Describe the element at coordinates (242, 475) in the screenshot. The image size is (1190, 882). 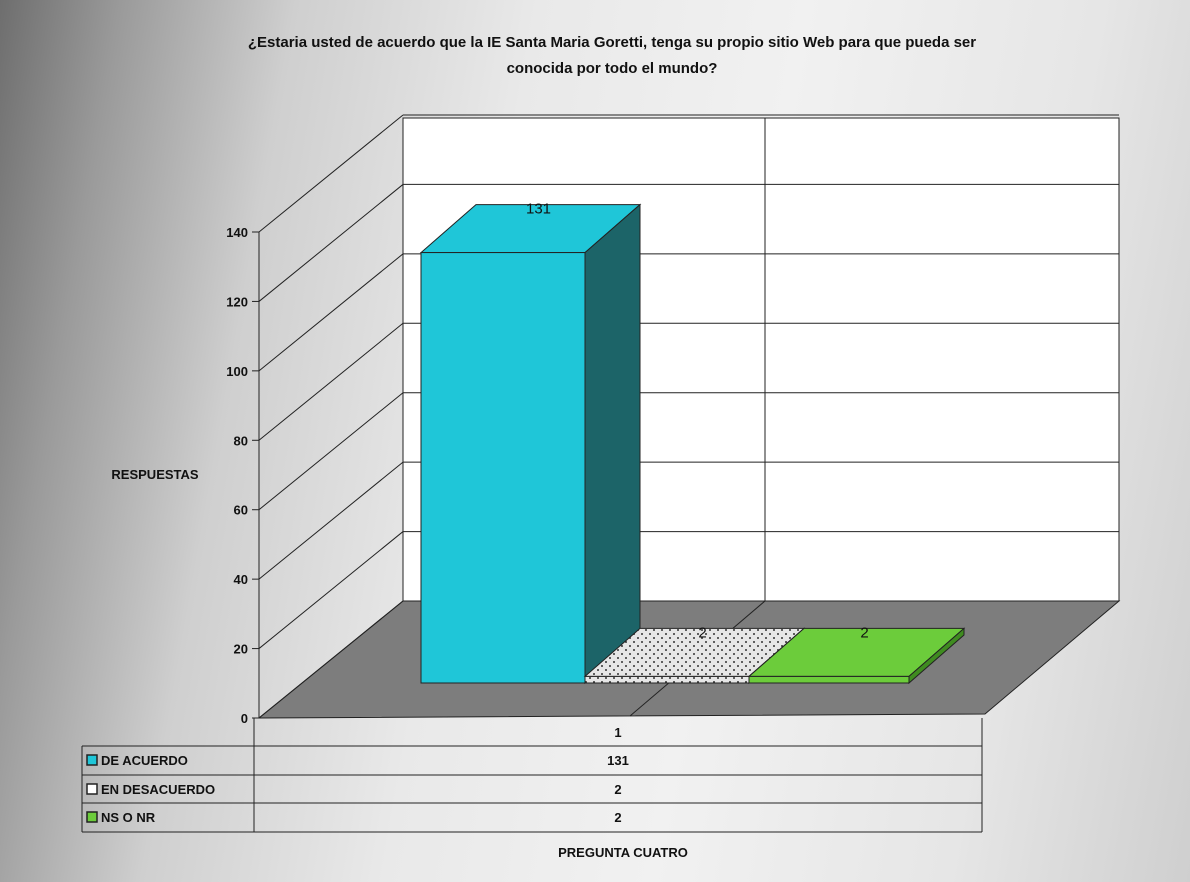
I see `y-axis: 0 20 40 60 80 100 120 140` at that location.